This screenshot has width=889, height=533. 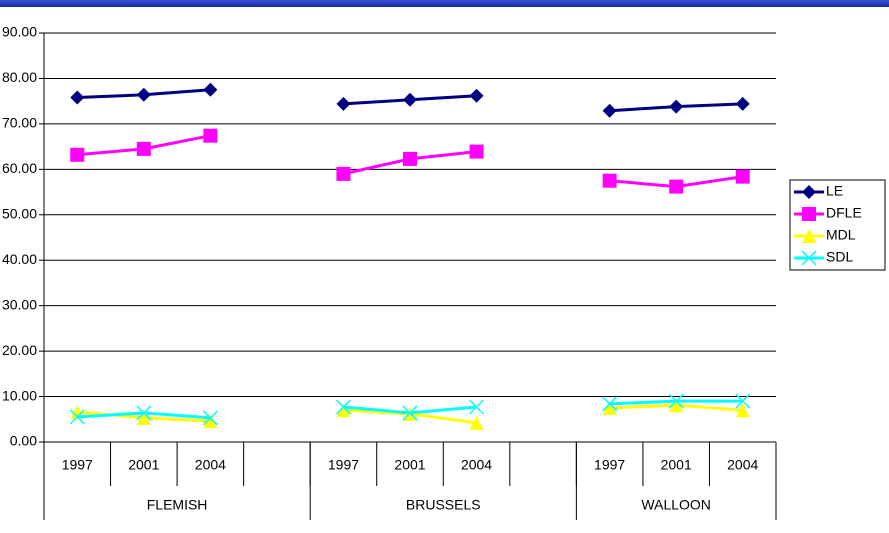 I want to click on legend-label: LE, so click(x=834, y=191).